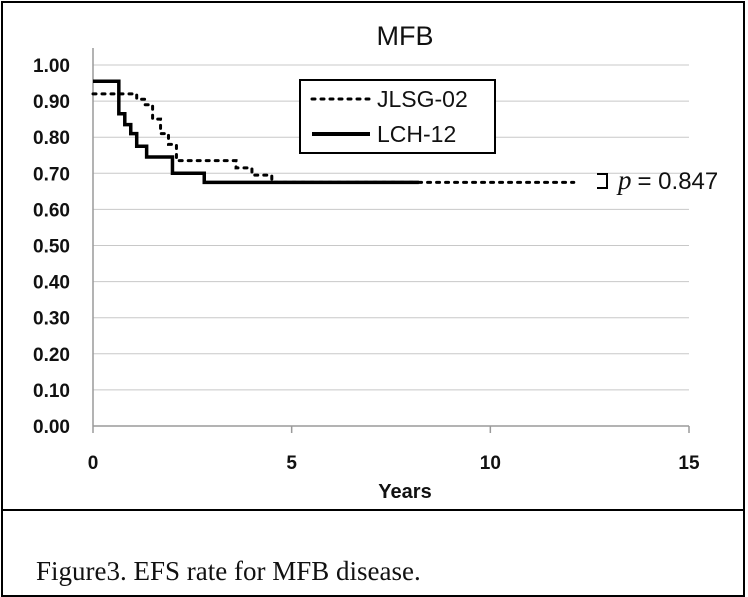 Image resolution: width=748 pixels, height=597 pixels. I want to click on y-tick-label-10: 1.00, so click(51, 66).